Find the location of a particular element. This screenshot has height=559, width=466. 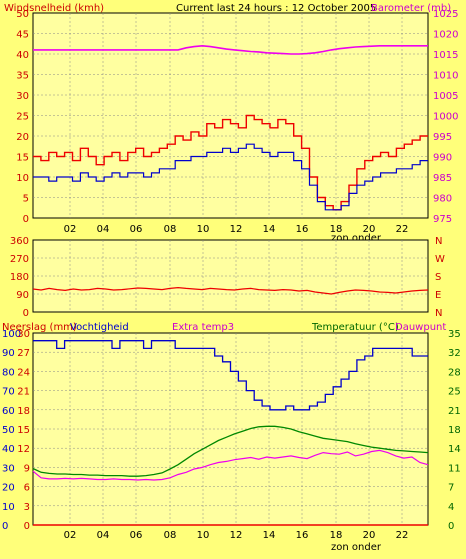

barometer-y-tick: 995 is located at coordinates (442, 137).